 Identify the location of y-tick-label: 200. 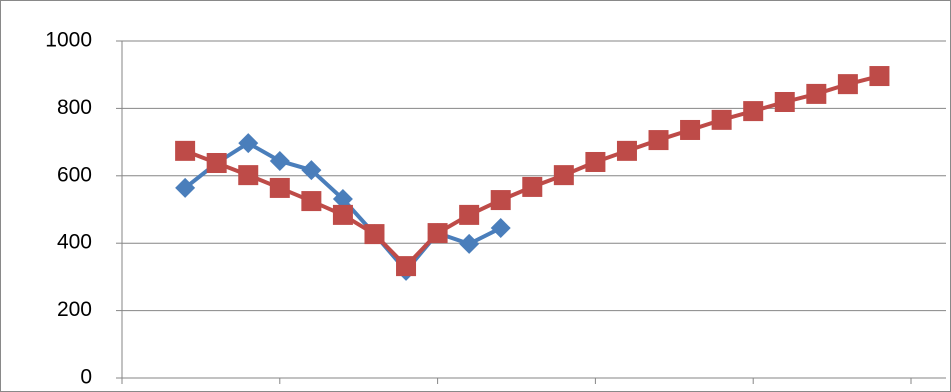
(74, 309).